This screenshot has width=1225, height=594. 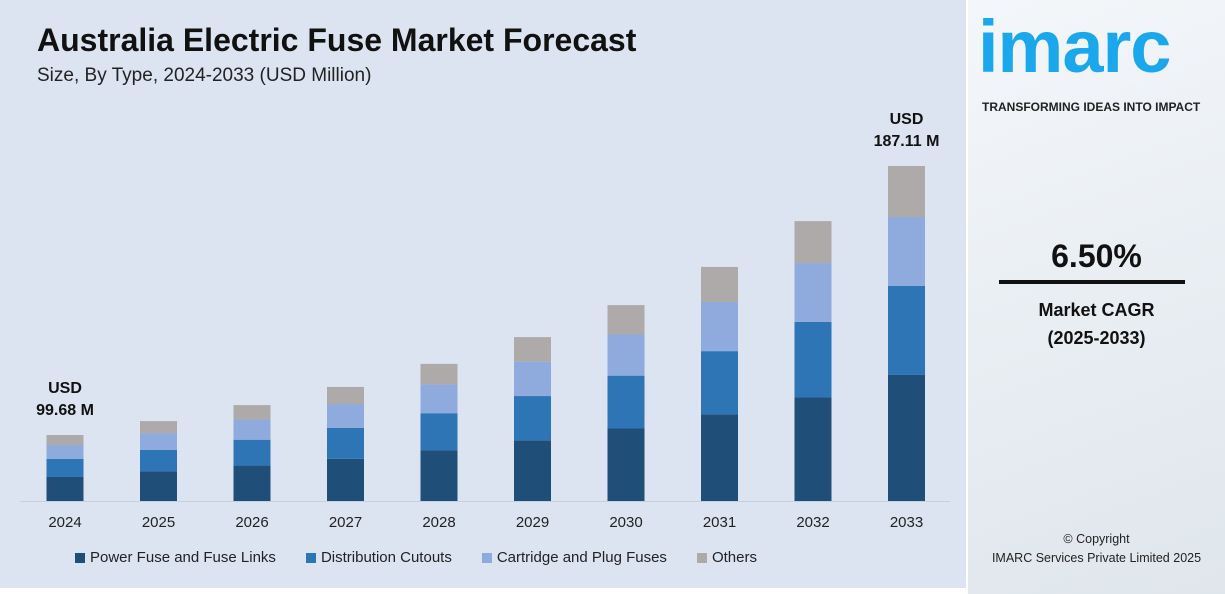 What do you see at coordinates (438, 522) in the screenshot?
I see `x-tick-label: 2028` at bounding box center [438, 522].